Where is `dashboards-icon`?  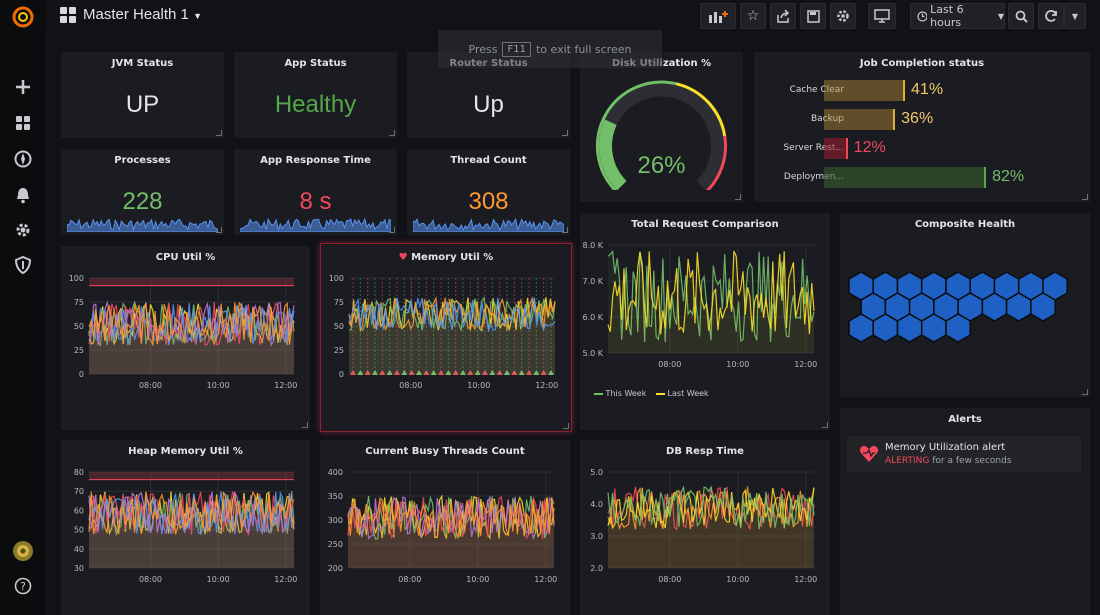 dashboards-icon is located at coordinates (23, 123).